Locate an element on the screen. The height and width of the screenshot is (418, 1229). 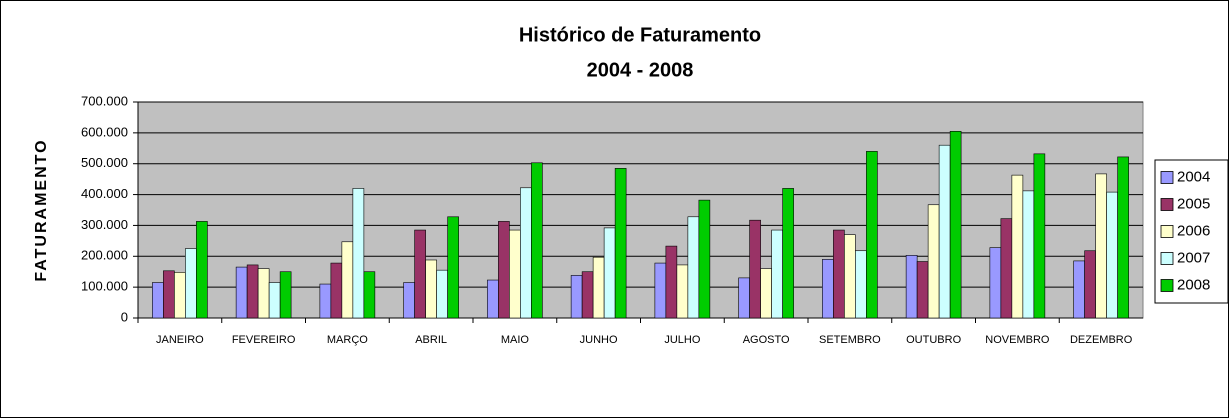
y-tick-label: 200.000 is located at coordinates (104, 255).